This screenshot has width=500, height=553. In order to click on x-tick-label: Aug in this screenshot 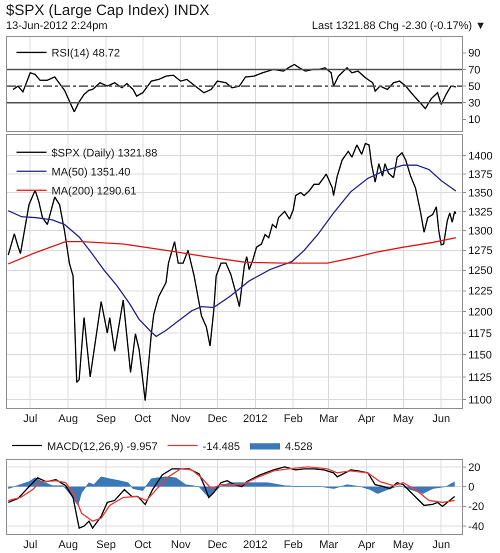, I will do `click(68, 545)`.